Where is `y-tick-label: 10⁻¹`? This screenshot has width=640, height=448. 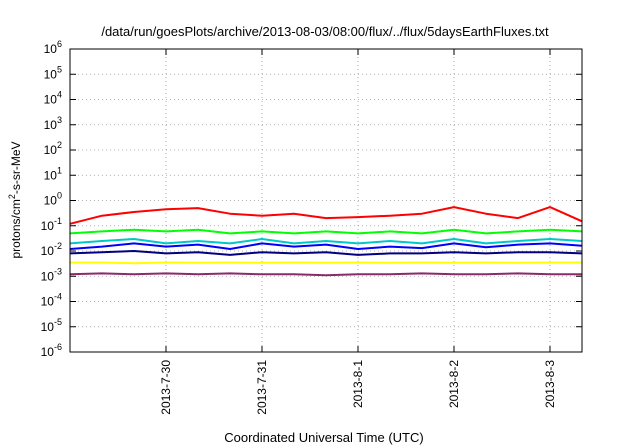 y-tick-label: 10⁻¹ is located at coordinates (51, 224).